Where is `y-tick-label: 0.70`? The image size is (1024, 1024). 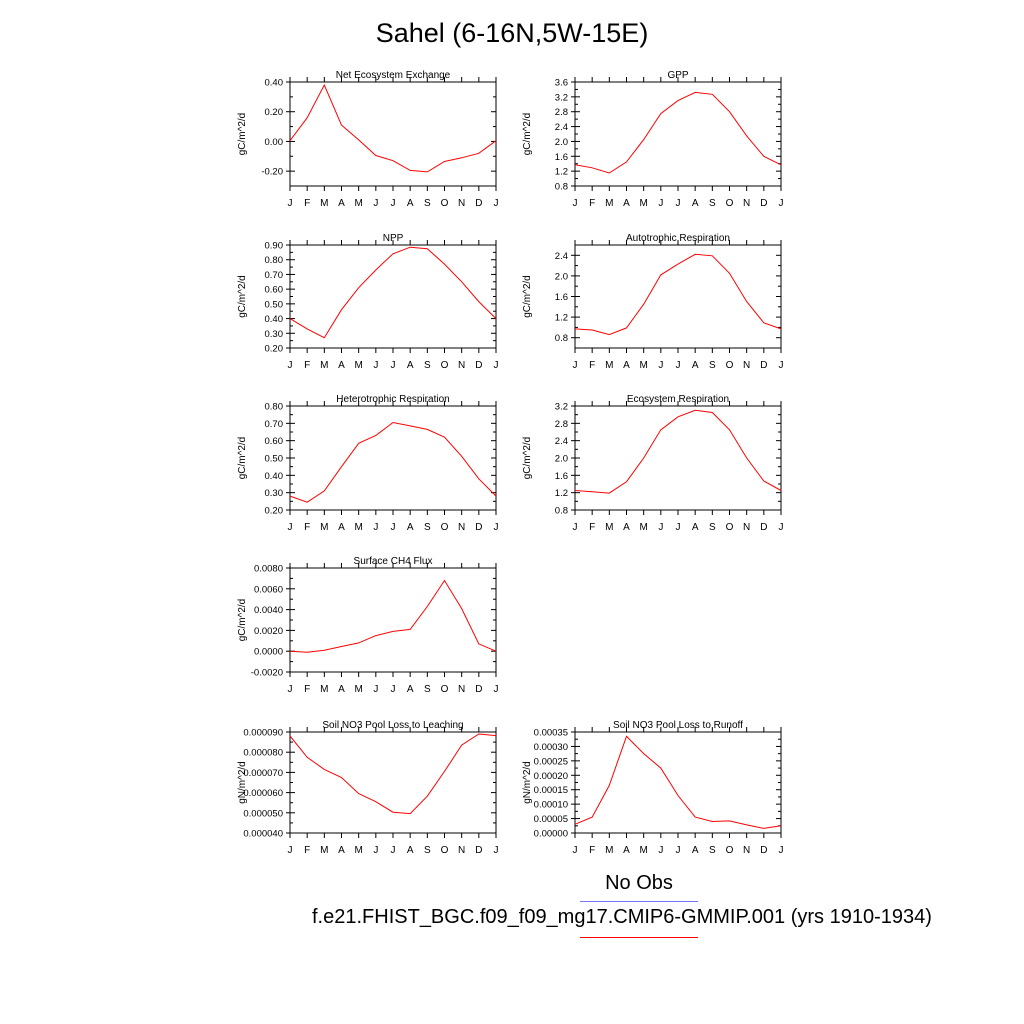
y-tick-label: 0.70 is located at coordinates (274, 275).